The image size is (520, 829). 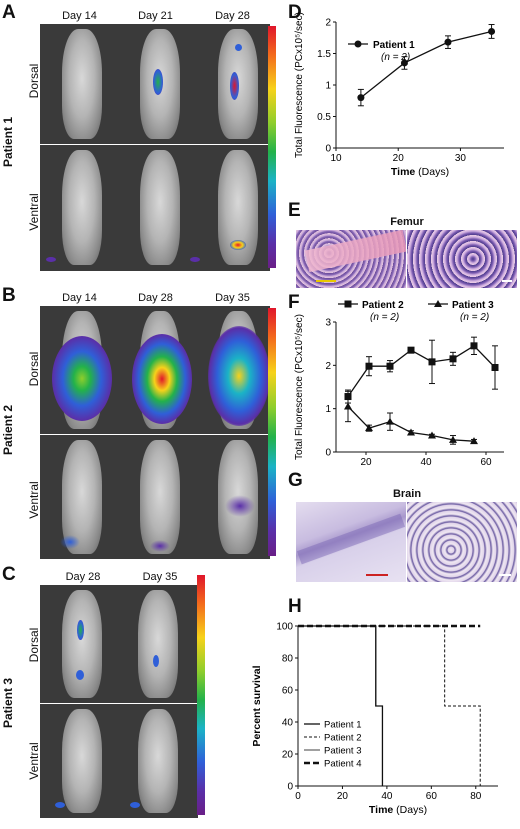 I want to click on chart-d-series-line, so click(x=426, y=64).